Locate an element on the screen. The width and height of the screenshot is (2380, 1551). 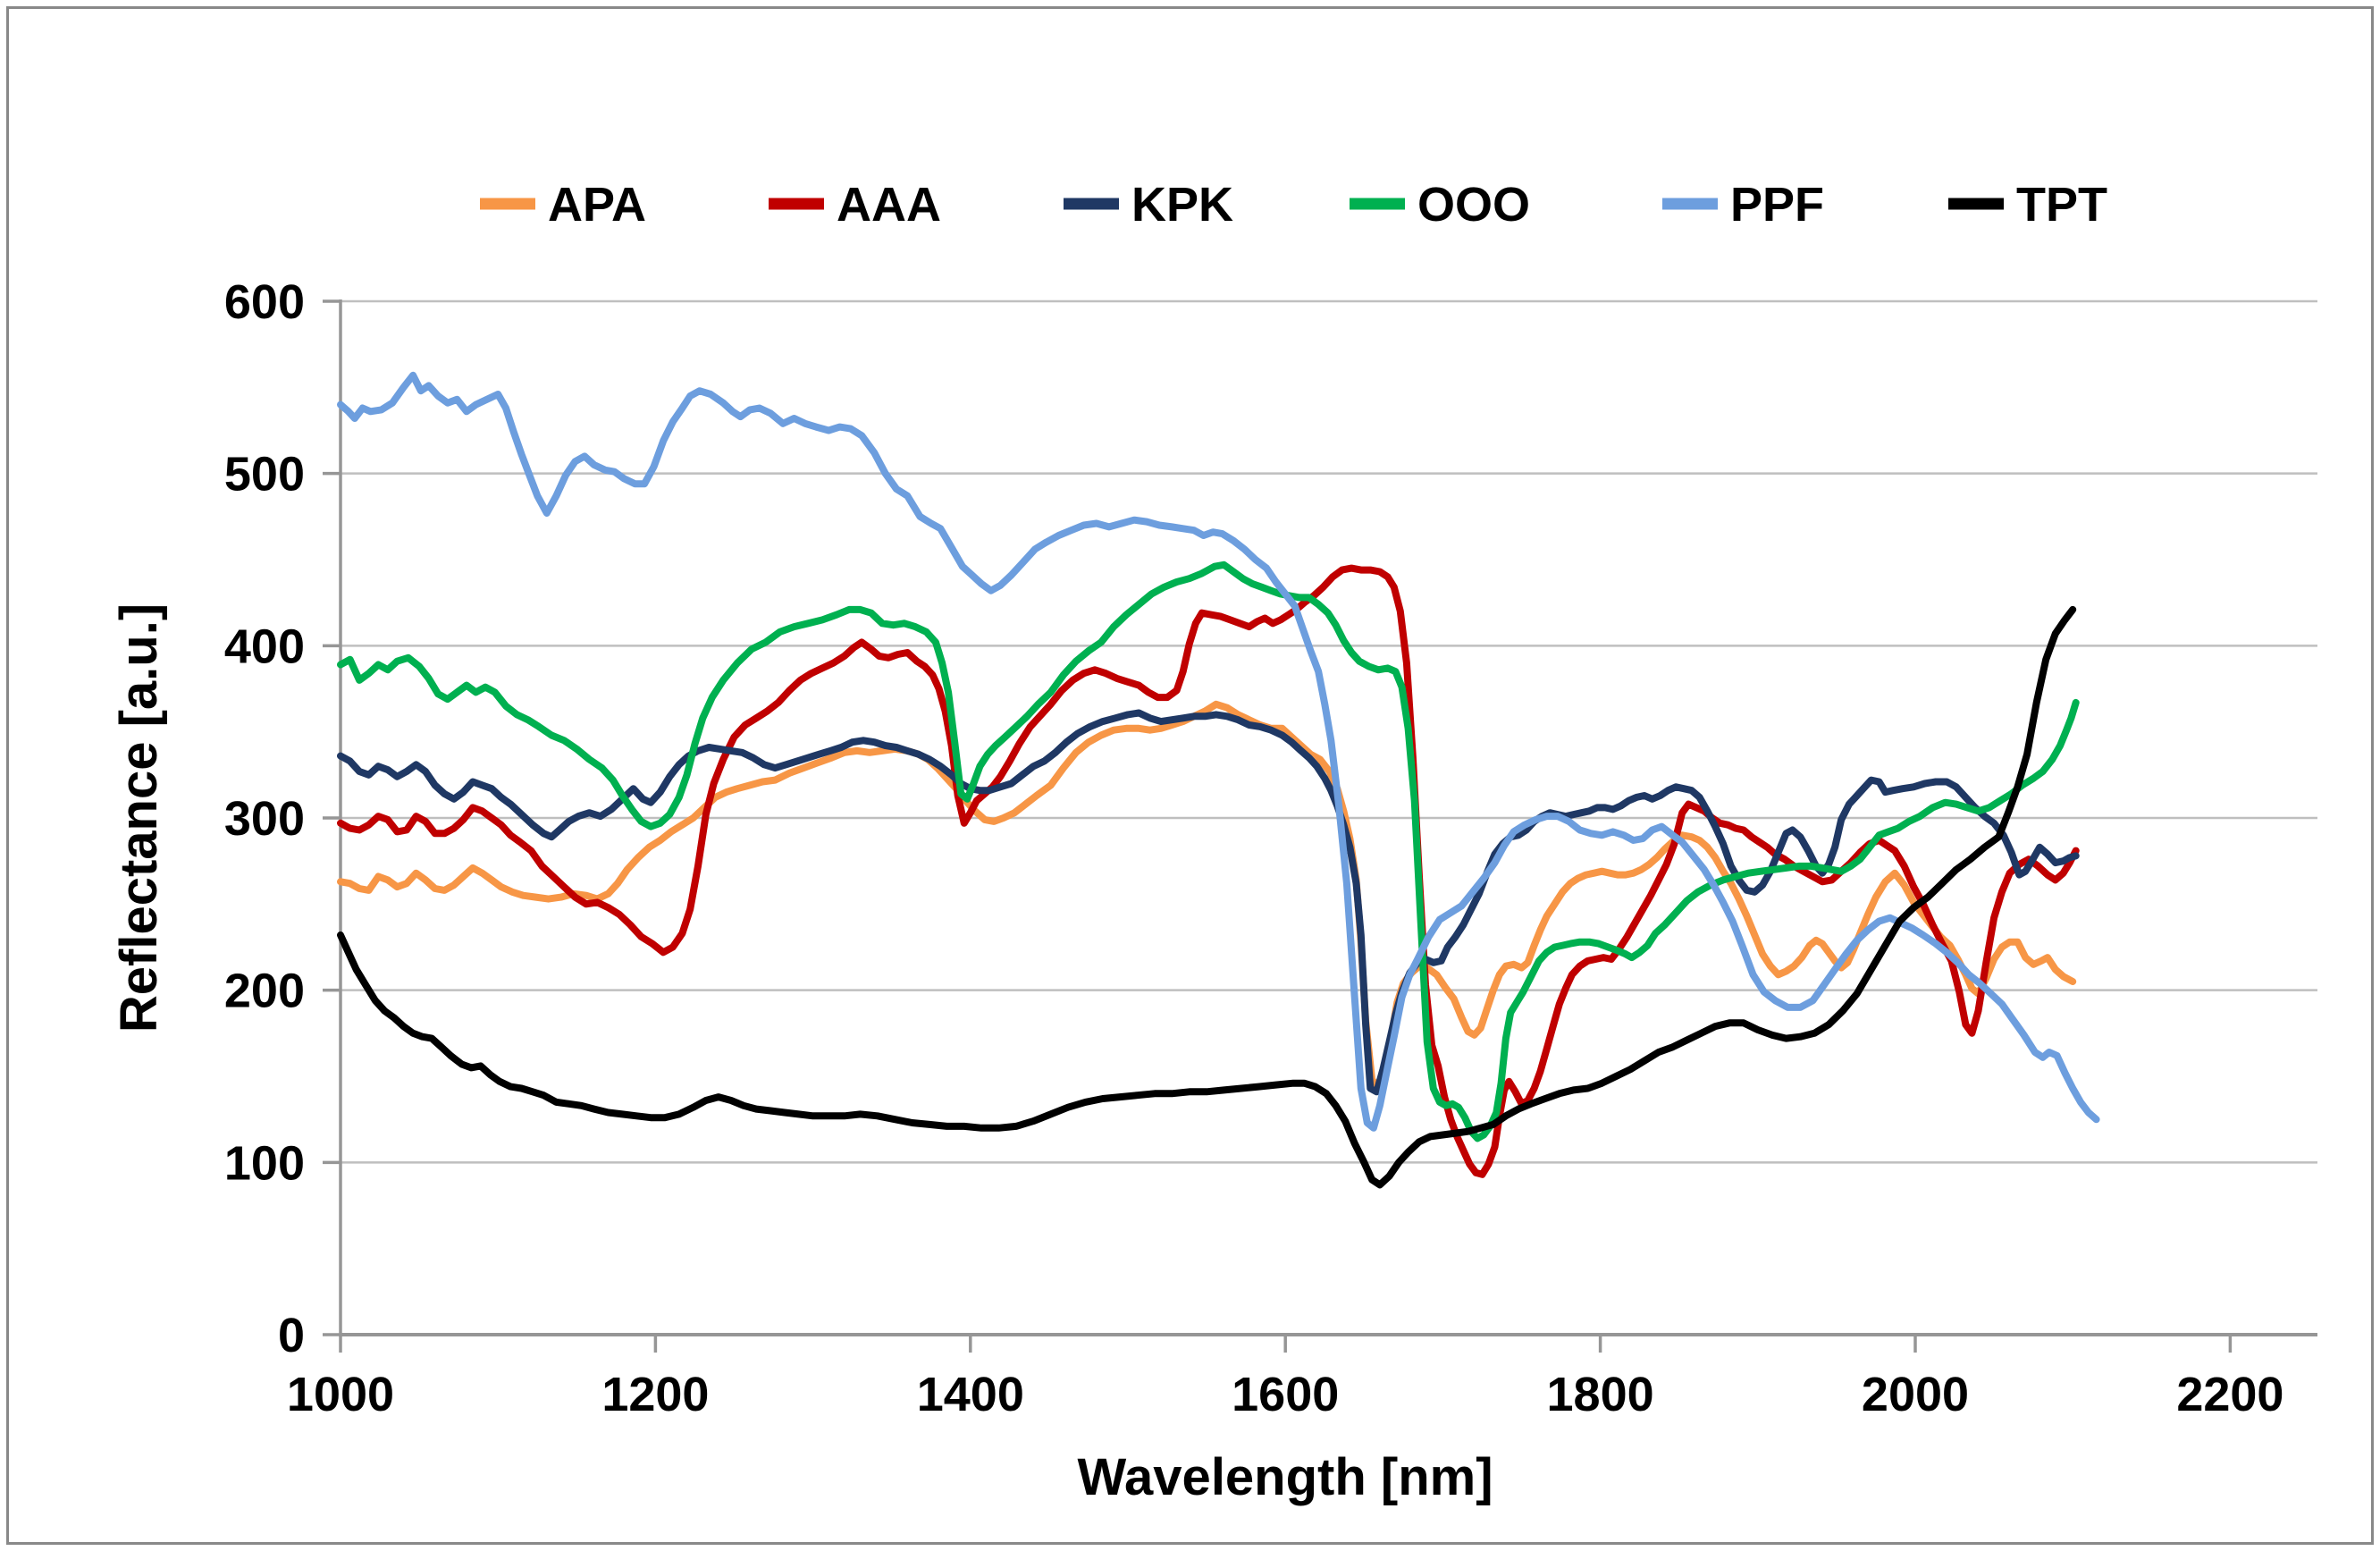
legend-item-APA: APA is located at coordinates (563, 205).